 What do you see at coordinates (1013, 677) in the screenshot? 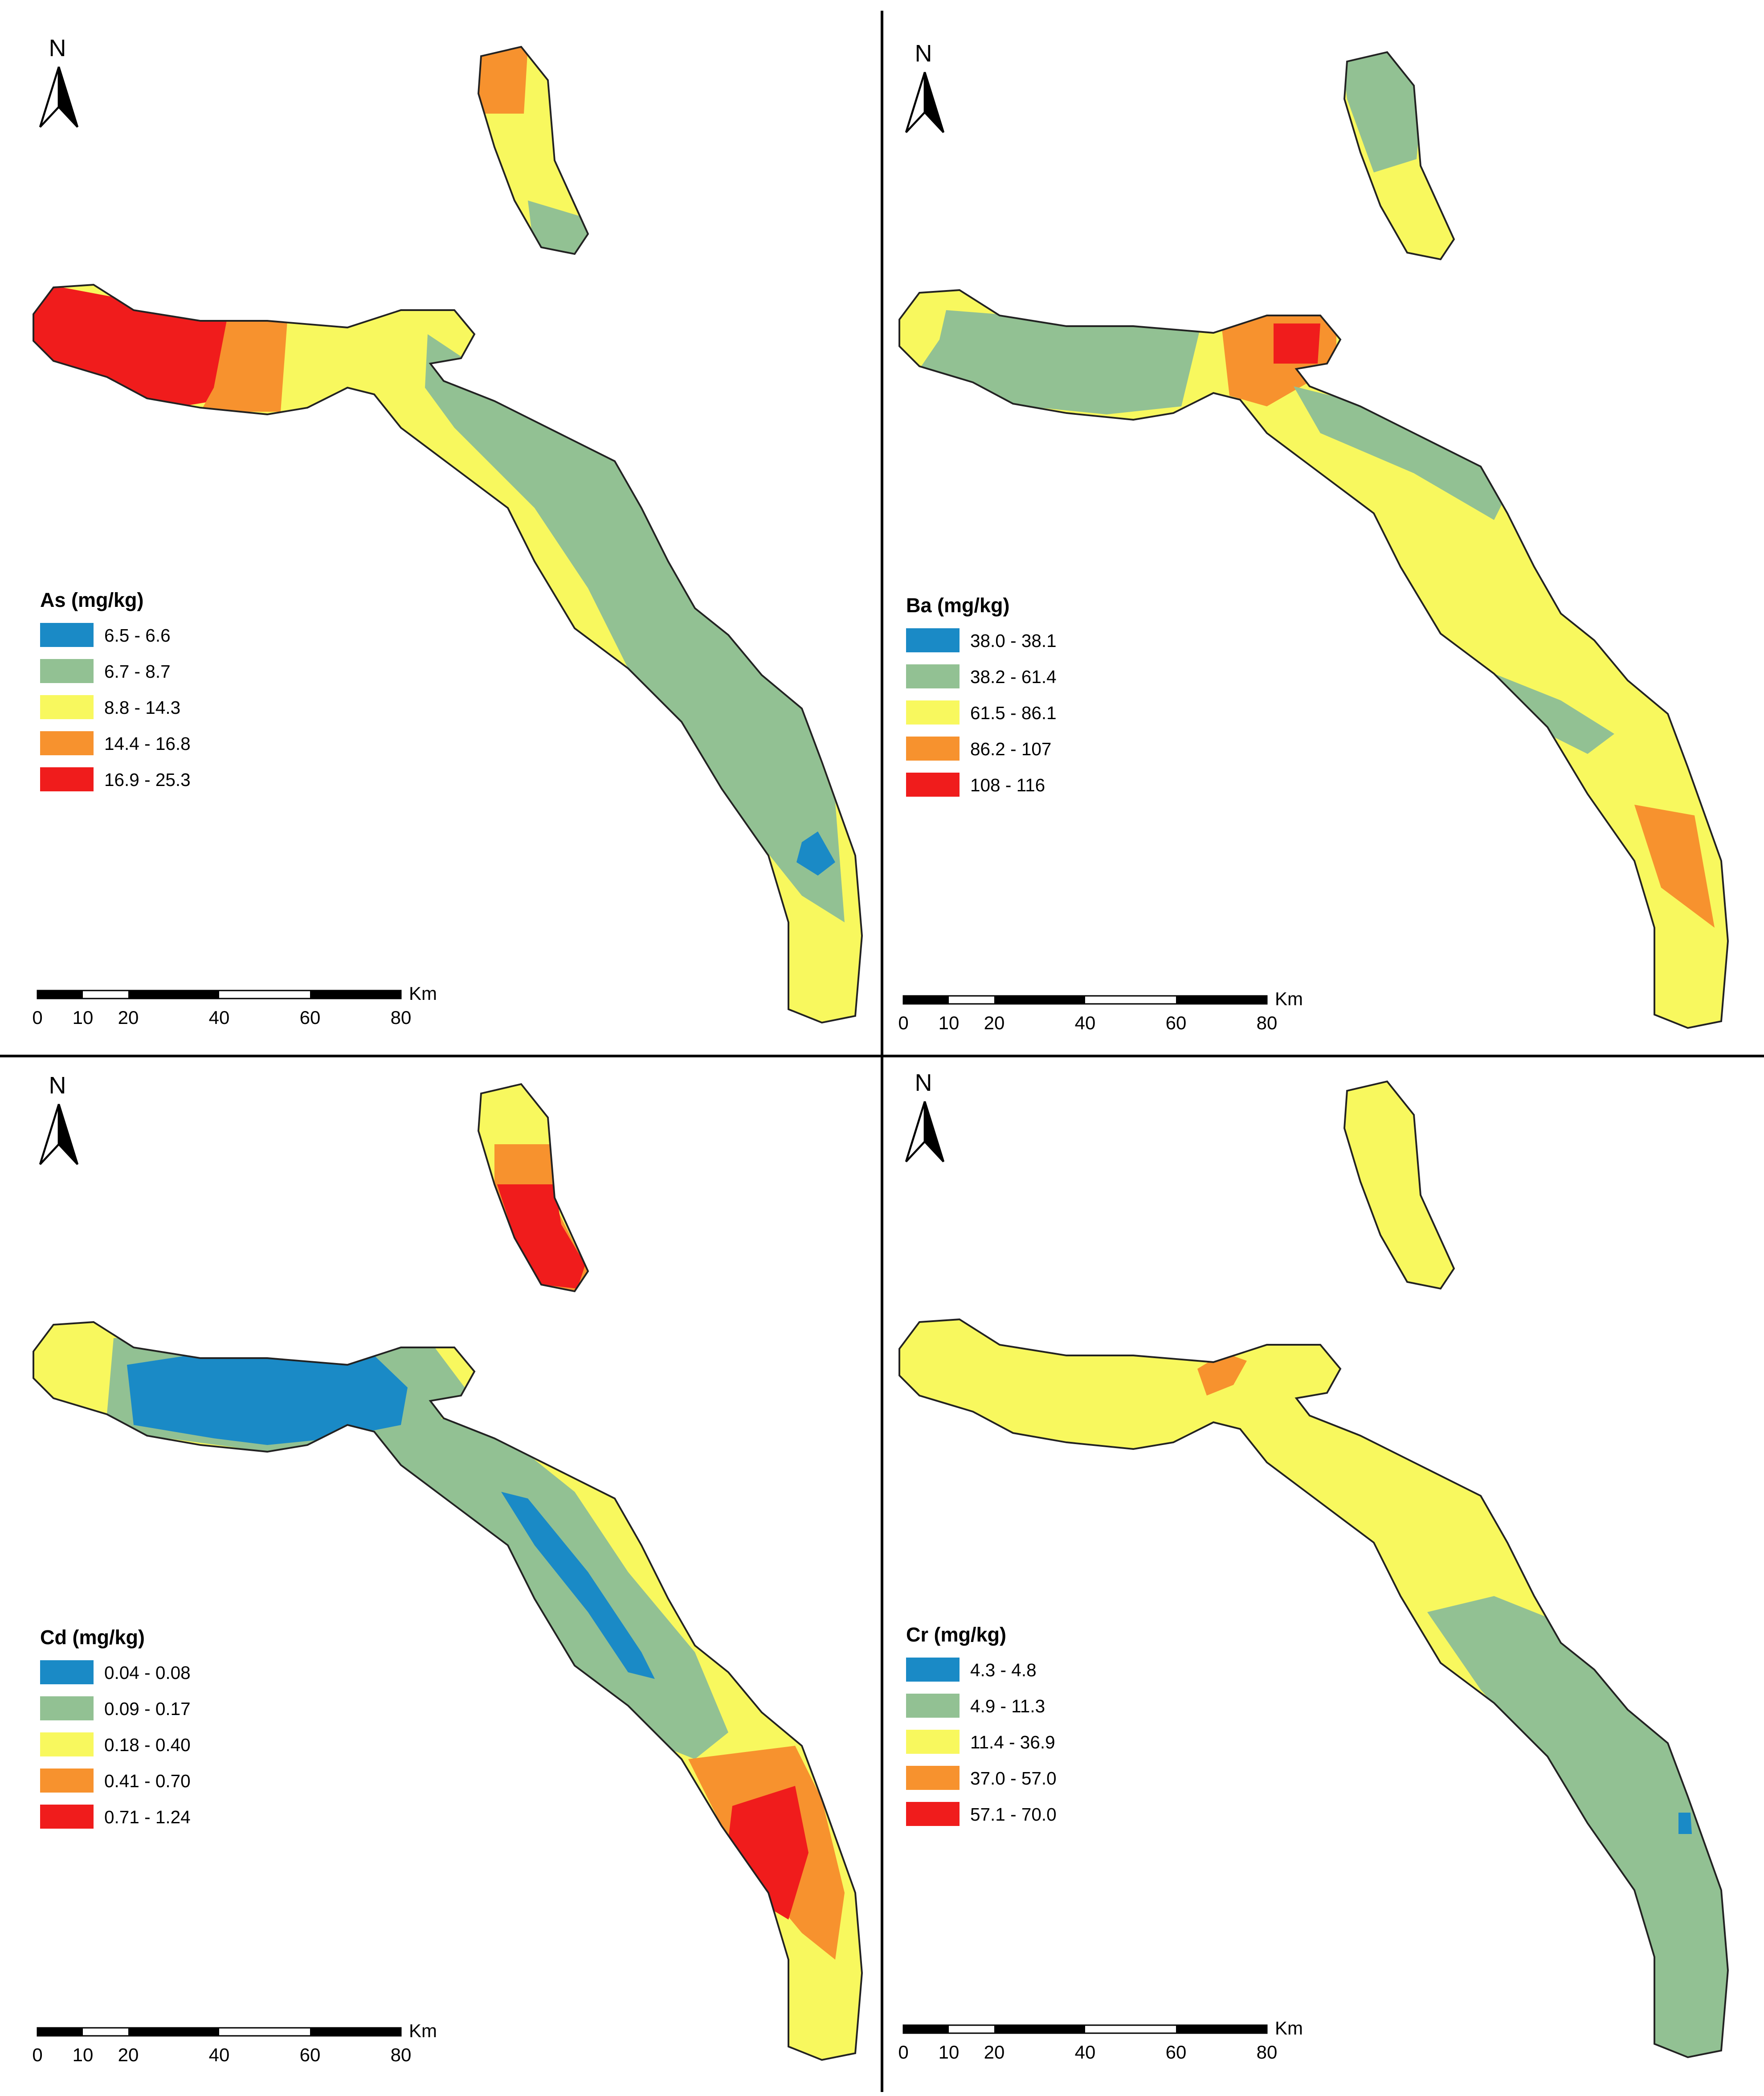
I see `legend-label: 38.2 - 61.4` at bounding box center [1013, 677].